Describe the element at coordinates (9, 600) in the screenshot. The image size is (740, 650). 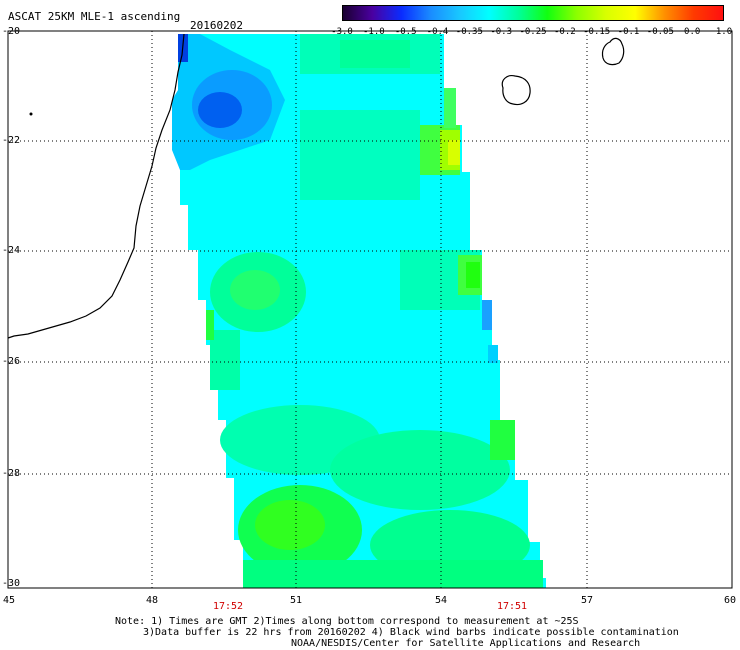
I see `x-label-45: 45` at that location.